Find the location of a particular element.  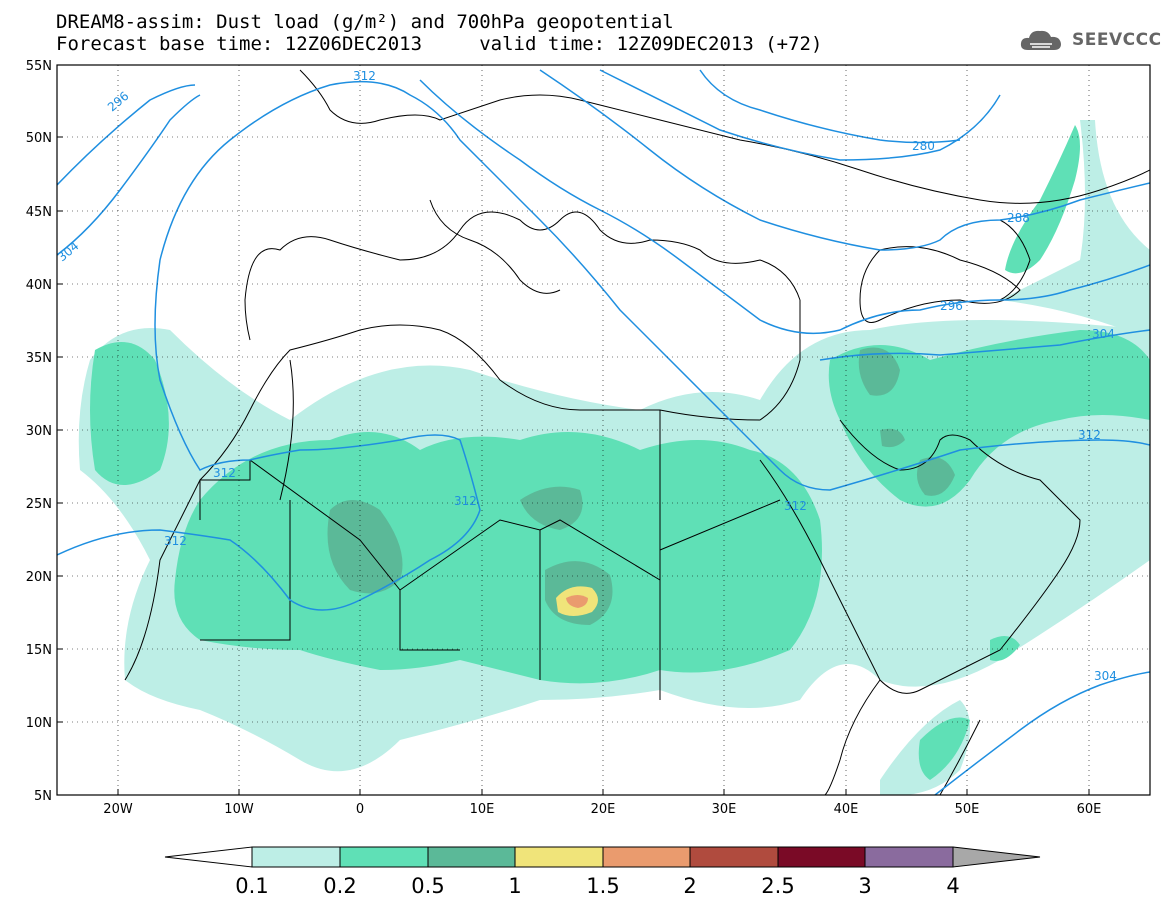

svg-text: 296 is located at coordinates (951, 306).